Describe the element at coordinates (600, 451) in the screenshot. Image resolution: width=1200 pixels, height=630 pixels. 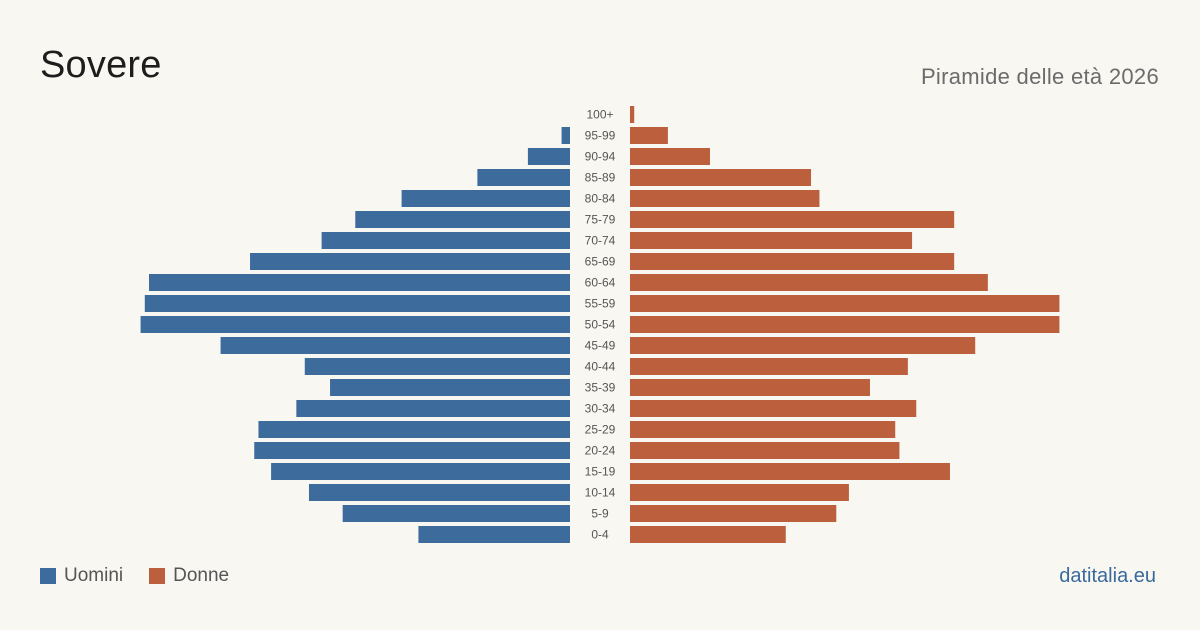
I see `age-label-20-24: 20-24` at that location.